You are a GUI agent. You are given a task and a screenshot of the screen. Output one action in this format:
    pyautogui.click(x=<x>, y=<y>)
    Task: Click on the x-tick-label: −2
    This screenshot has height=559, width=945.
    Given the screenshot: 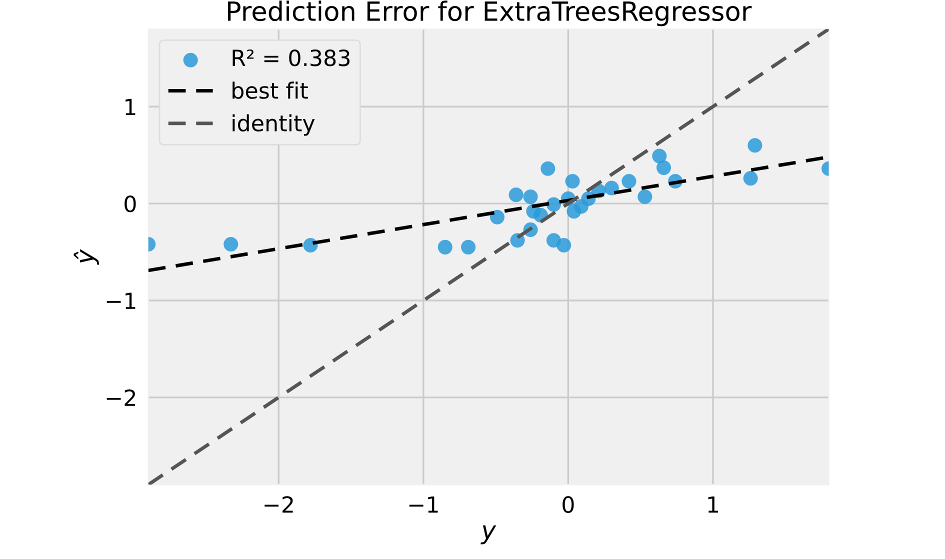 What is the action you would take?
    pyautogui.click(x=278, y=504)
    